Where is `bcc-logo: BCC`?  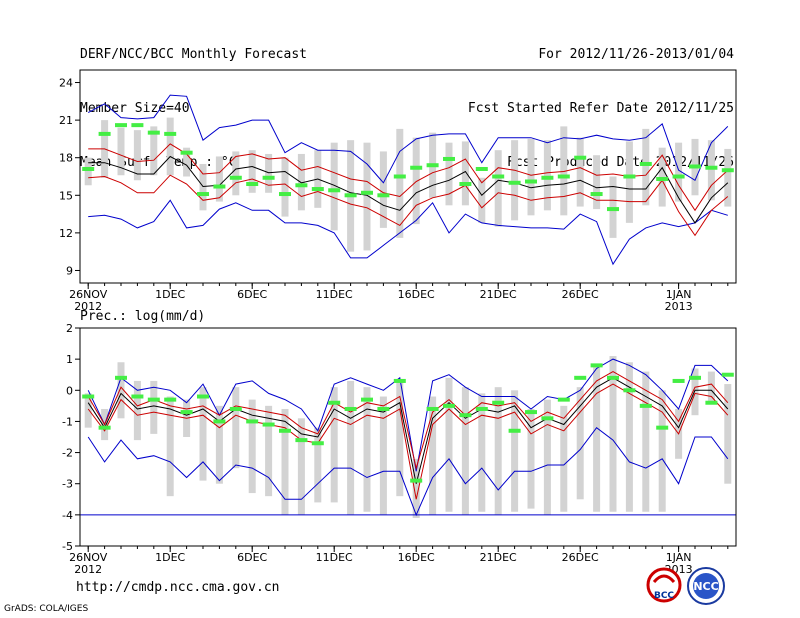 bcc-logo: BCC is located at coordinates (664, 585).